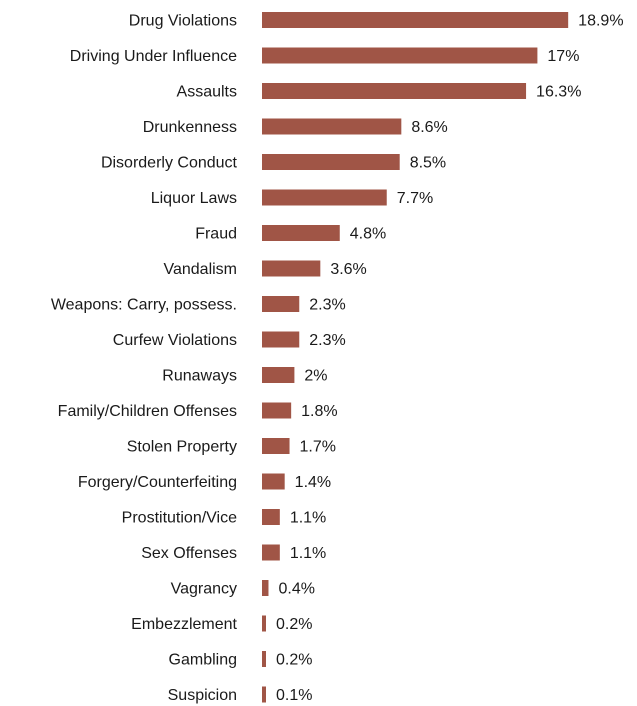 Image resolution: width=637 pixels, height=706 pixels. I want to click on value-label: 0.1%, so click(294, 695).